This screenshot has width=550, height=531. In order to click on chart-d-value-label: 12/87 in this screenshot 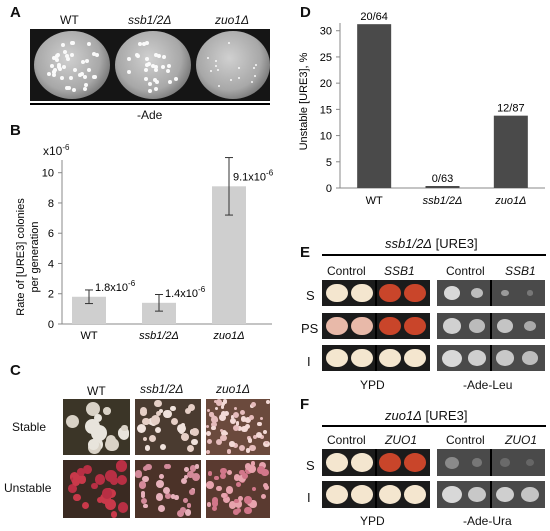, I will do `click(511, 109)`.